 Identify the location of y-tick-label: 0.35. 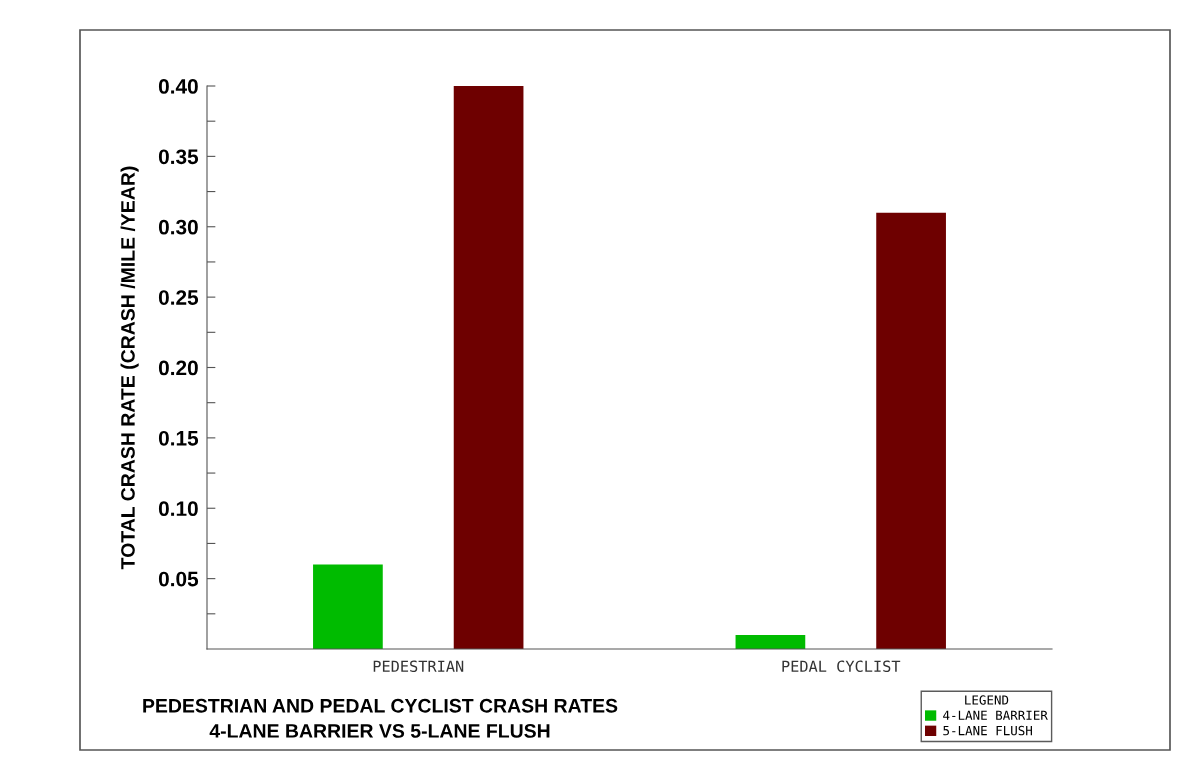
(178, 157).